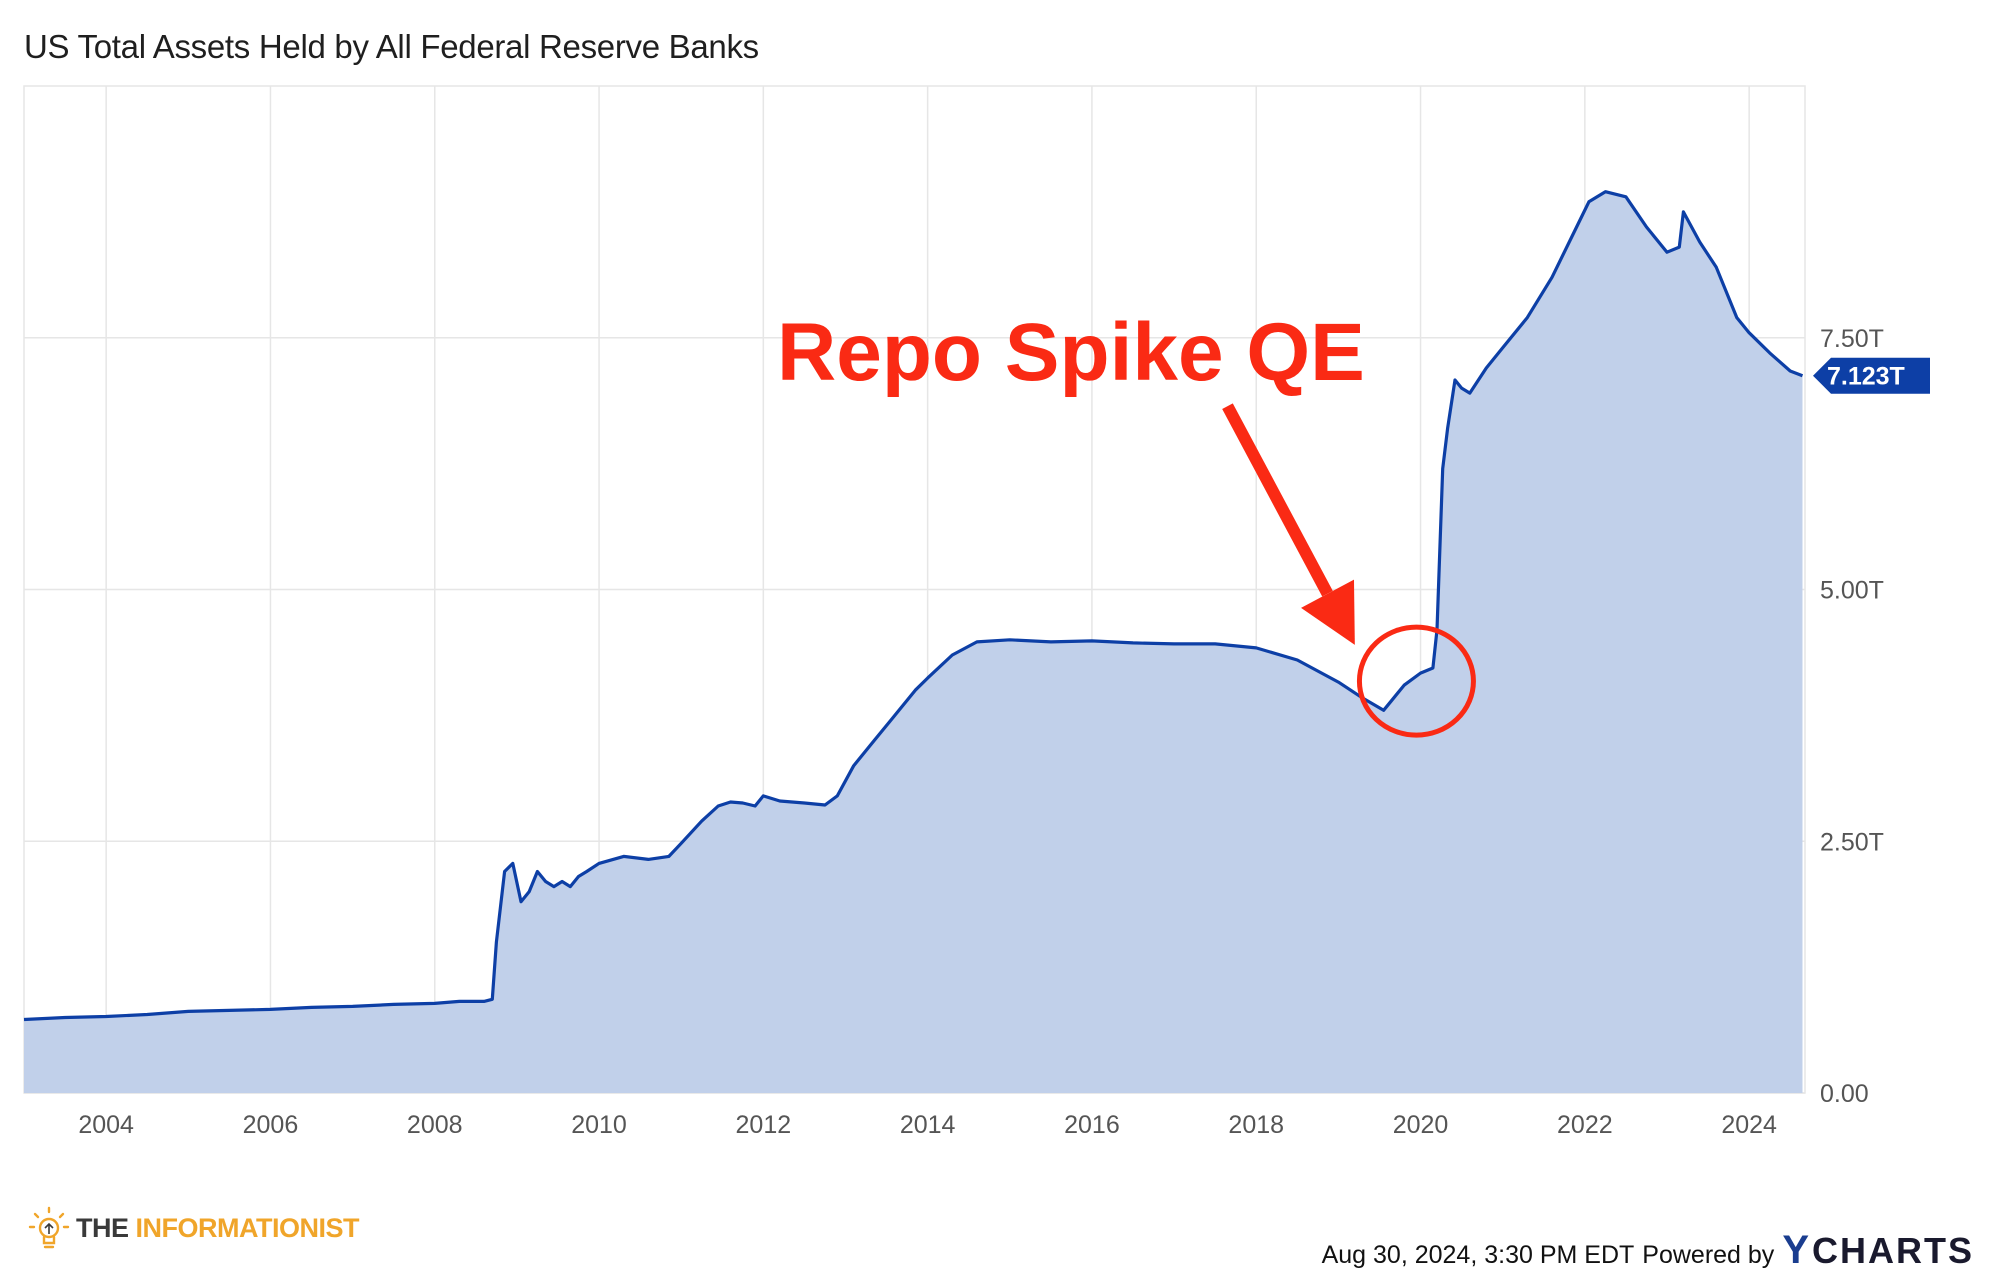 Image resolution: width=2000 pixels, height=1279 pixels. What do you see at coordinates (435, 1125) in the screenshot?
I see `x-tick-label: 2008` at bounding box center [435, 1125].